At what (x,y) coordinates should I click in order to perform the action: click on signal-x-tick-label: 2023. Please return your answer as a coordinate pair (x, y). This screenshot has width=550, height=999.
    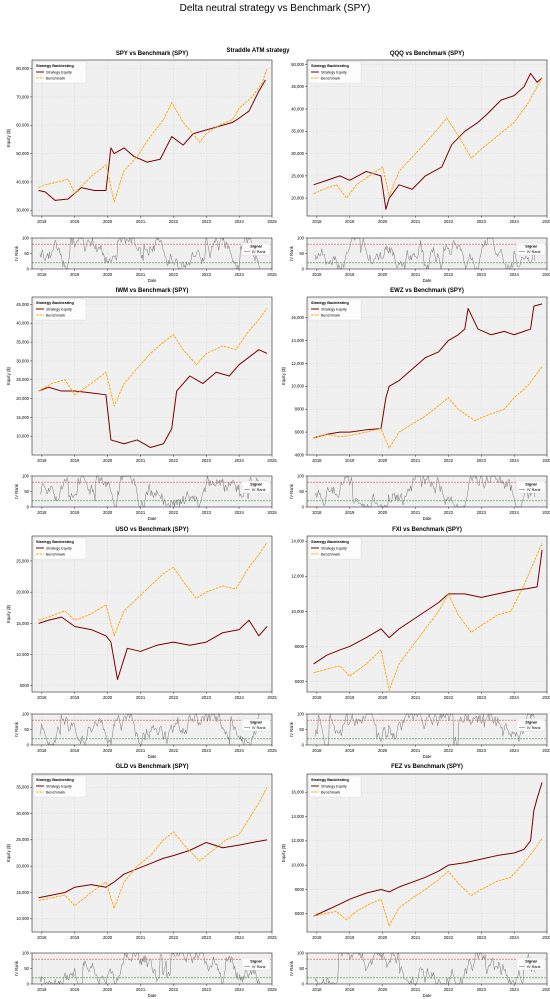
    Looking at the image, I should click on (482, 989).